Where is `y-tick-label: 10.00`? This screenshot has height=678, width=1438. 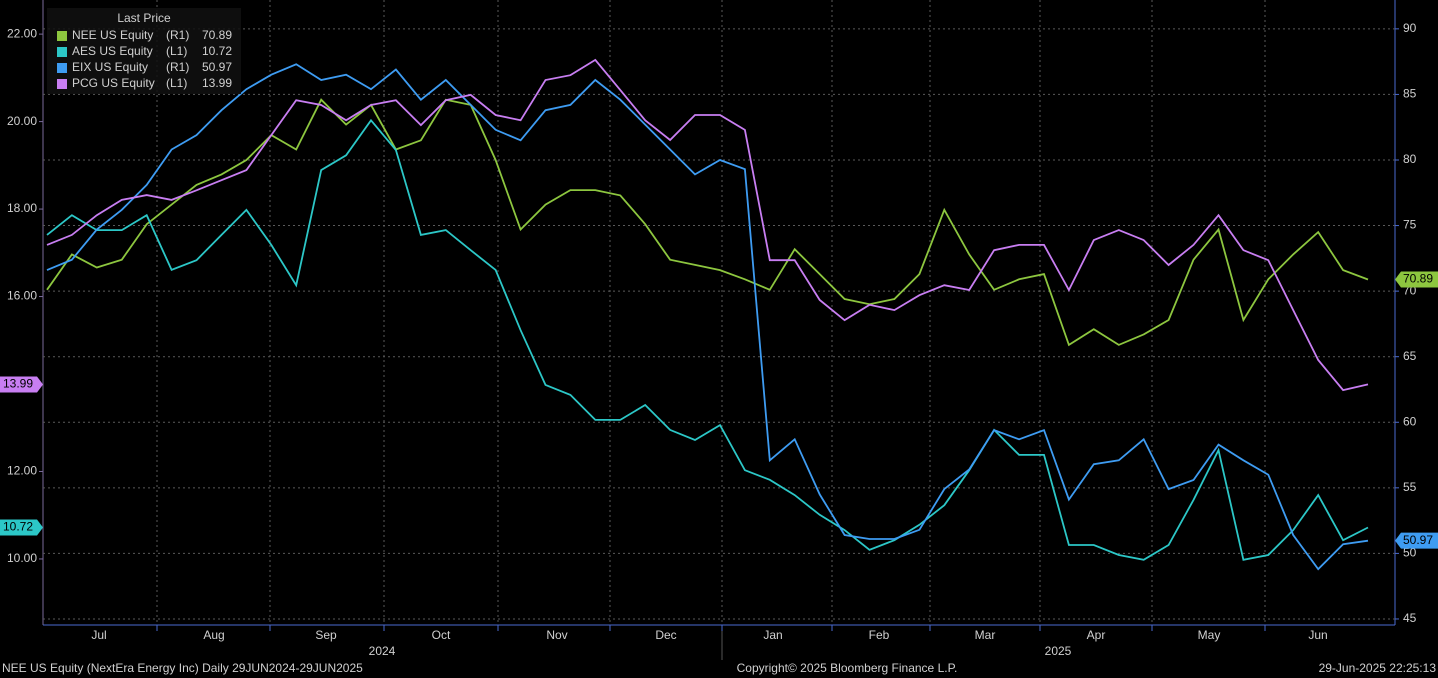 y-tick-label: 10.00 is located at coordinates (22, 558).